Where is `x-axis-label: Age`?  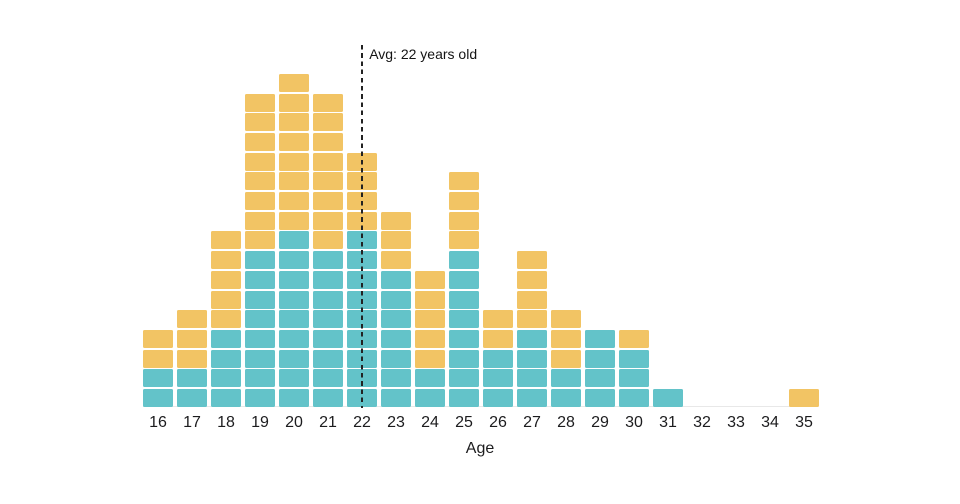 x-axis-label: Age is located at coordinates (480, 448).